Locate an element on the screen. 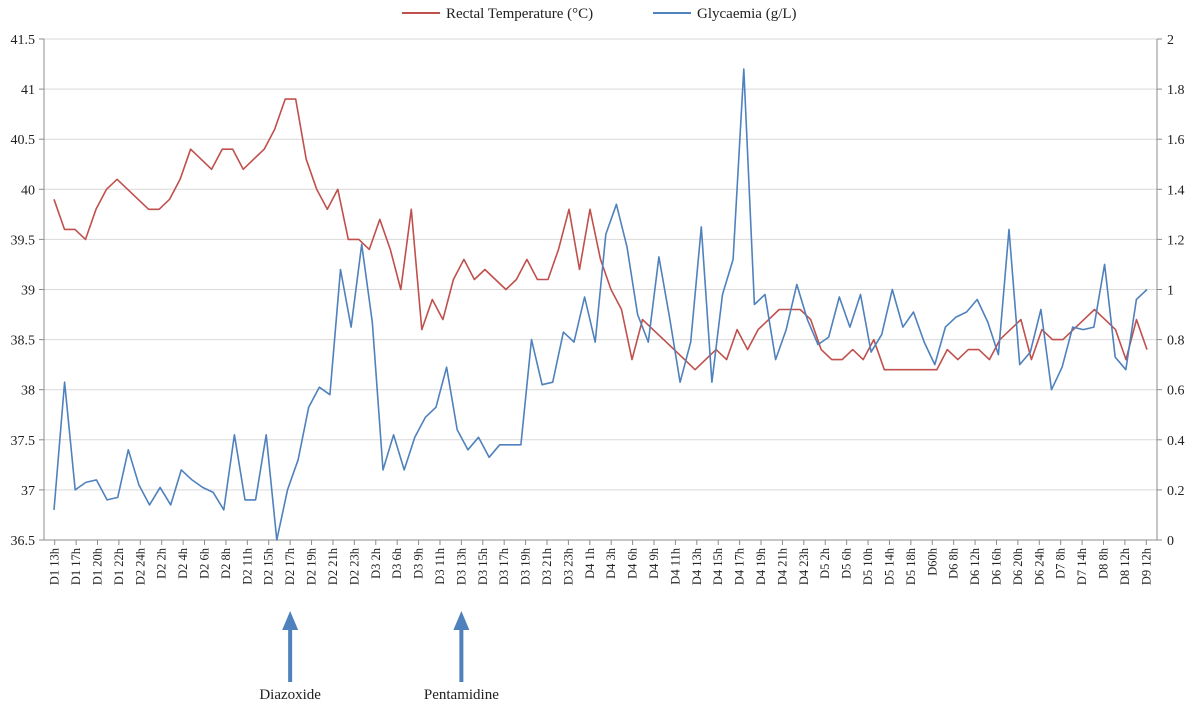 The image size is (1200, 703). y-right-tick-label: 0 is located at coordinates (1170, 541).